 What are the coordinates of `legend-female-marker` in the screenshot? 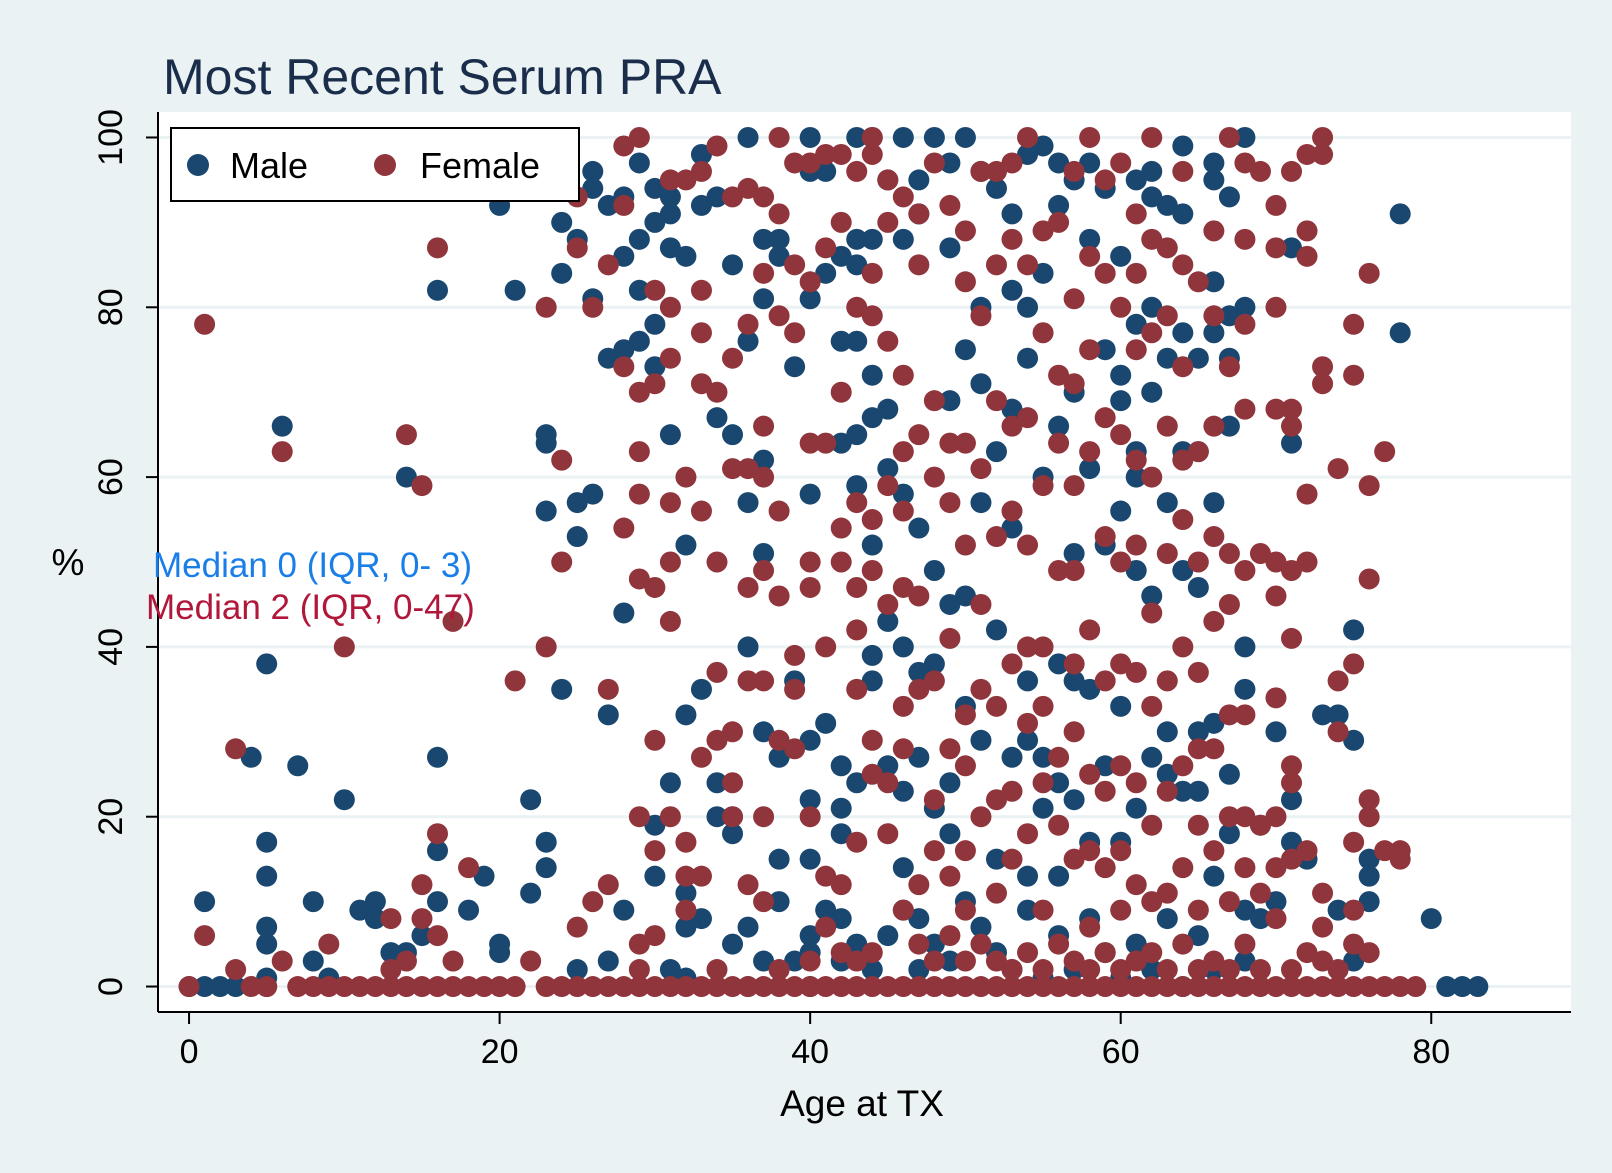 It's located at (385, 165).